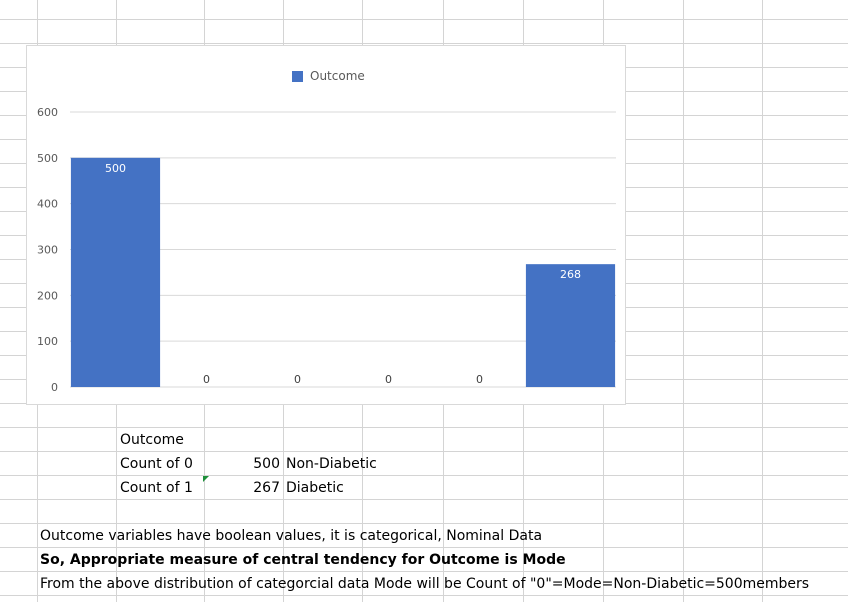 The image size is (848, 602). What do you see at coordinates (152, 440) in the screenshot?
I see `table-header: Outcome` at bounding box center [152, 440].